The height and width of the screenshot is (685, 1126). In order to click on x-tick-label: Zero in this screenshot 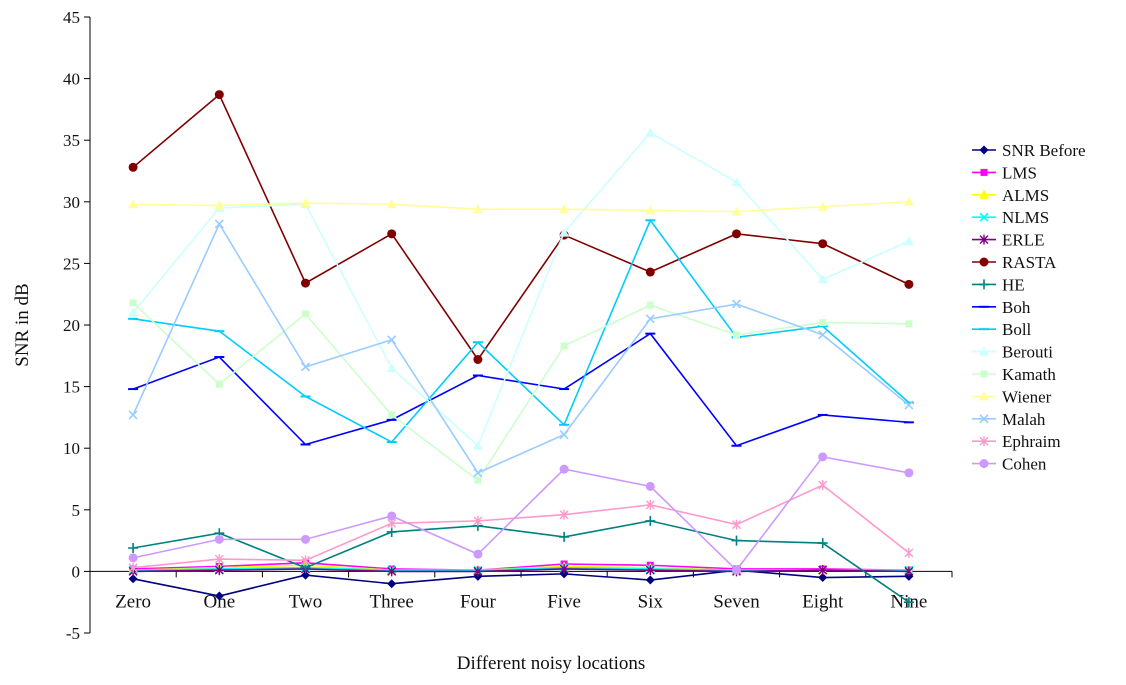, I will do `click(133, 601)`.